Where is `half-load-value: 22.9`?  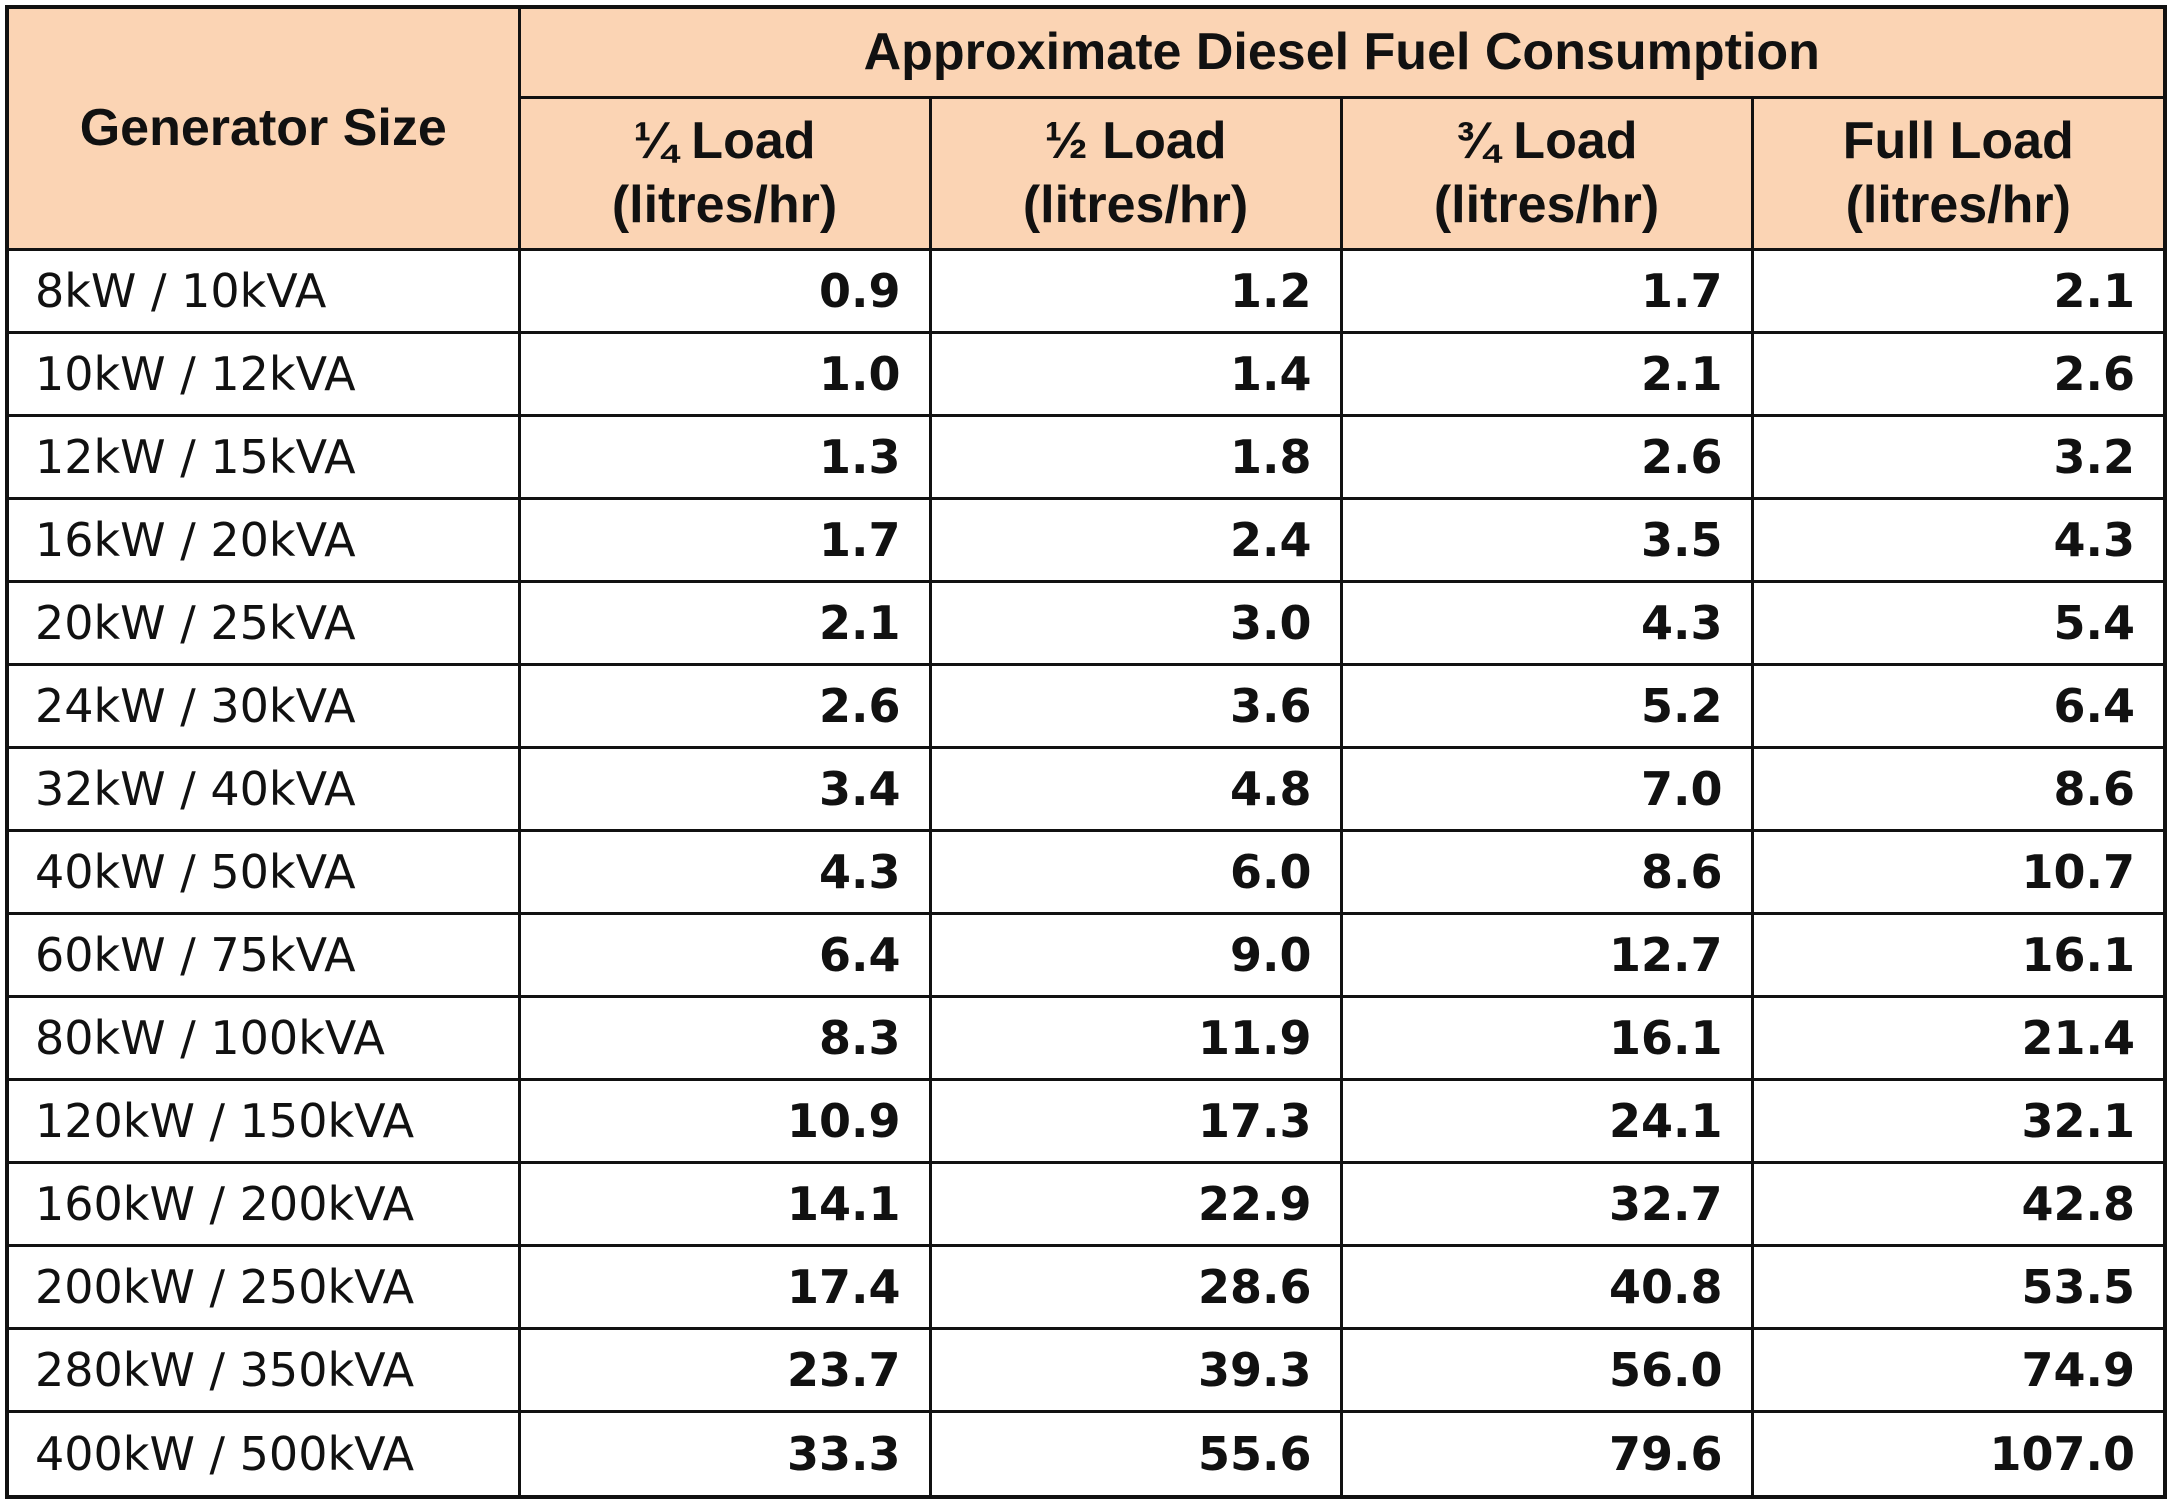
half-load-value: 22.9 is located at coordinates (1135, 1203).